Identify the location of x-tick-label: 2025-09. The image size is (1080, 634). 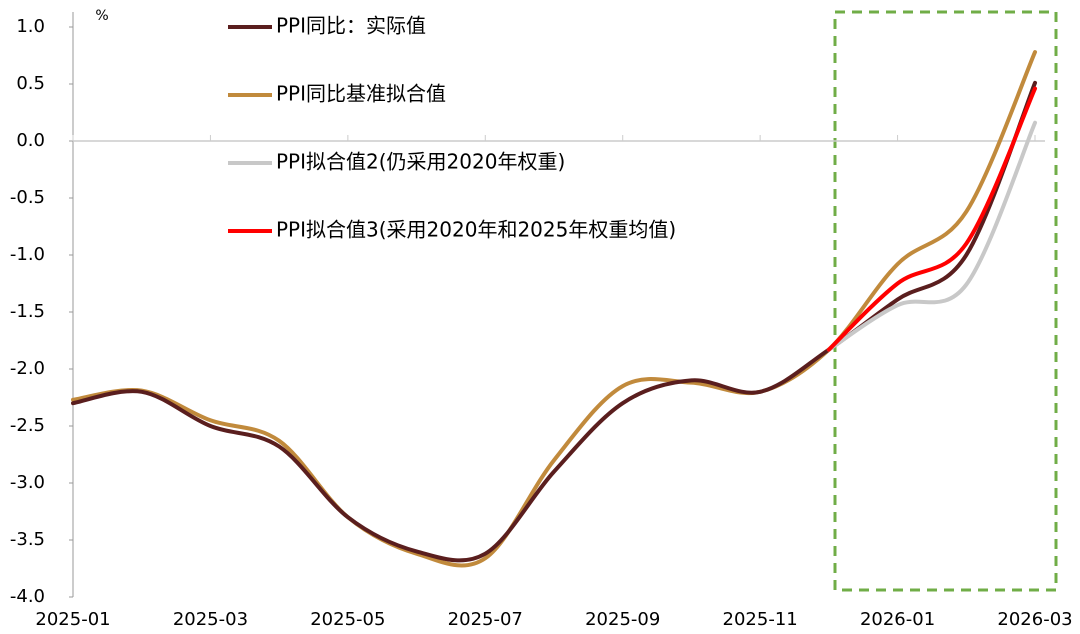
(622, 619).